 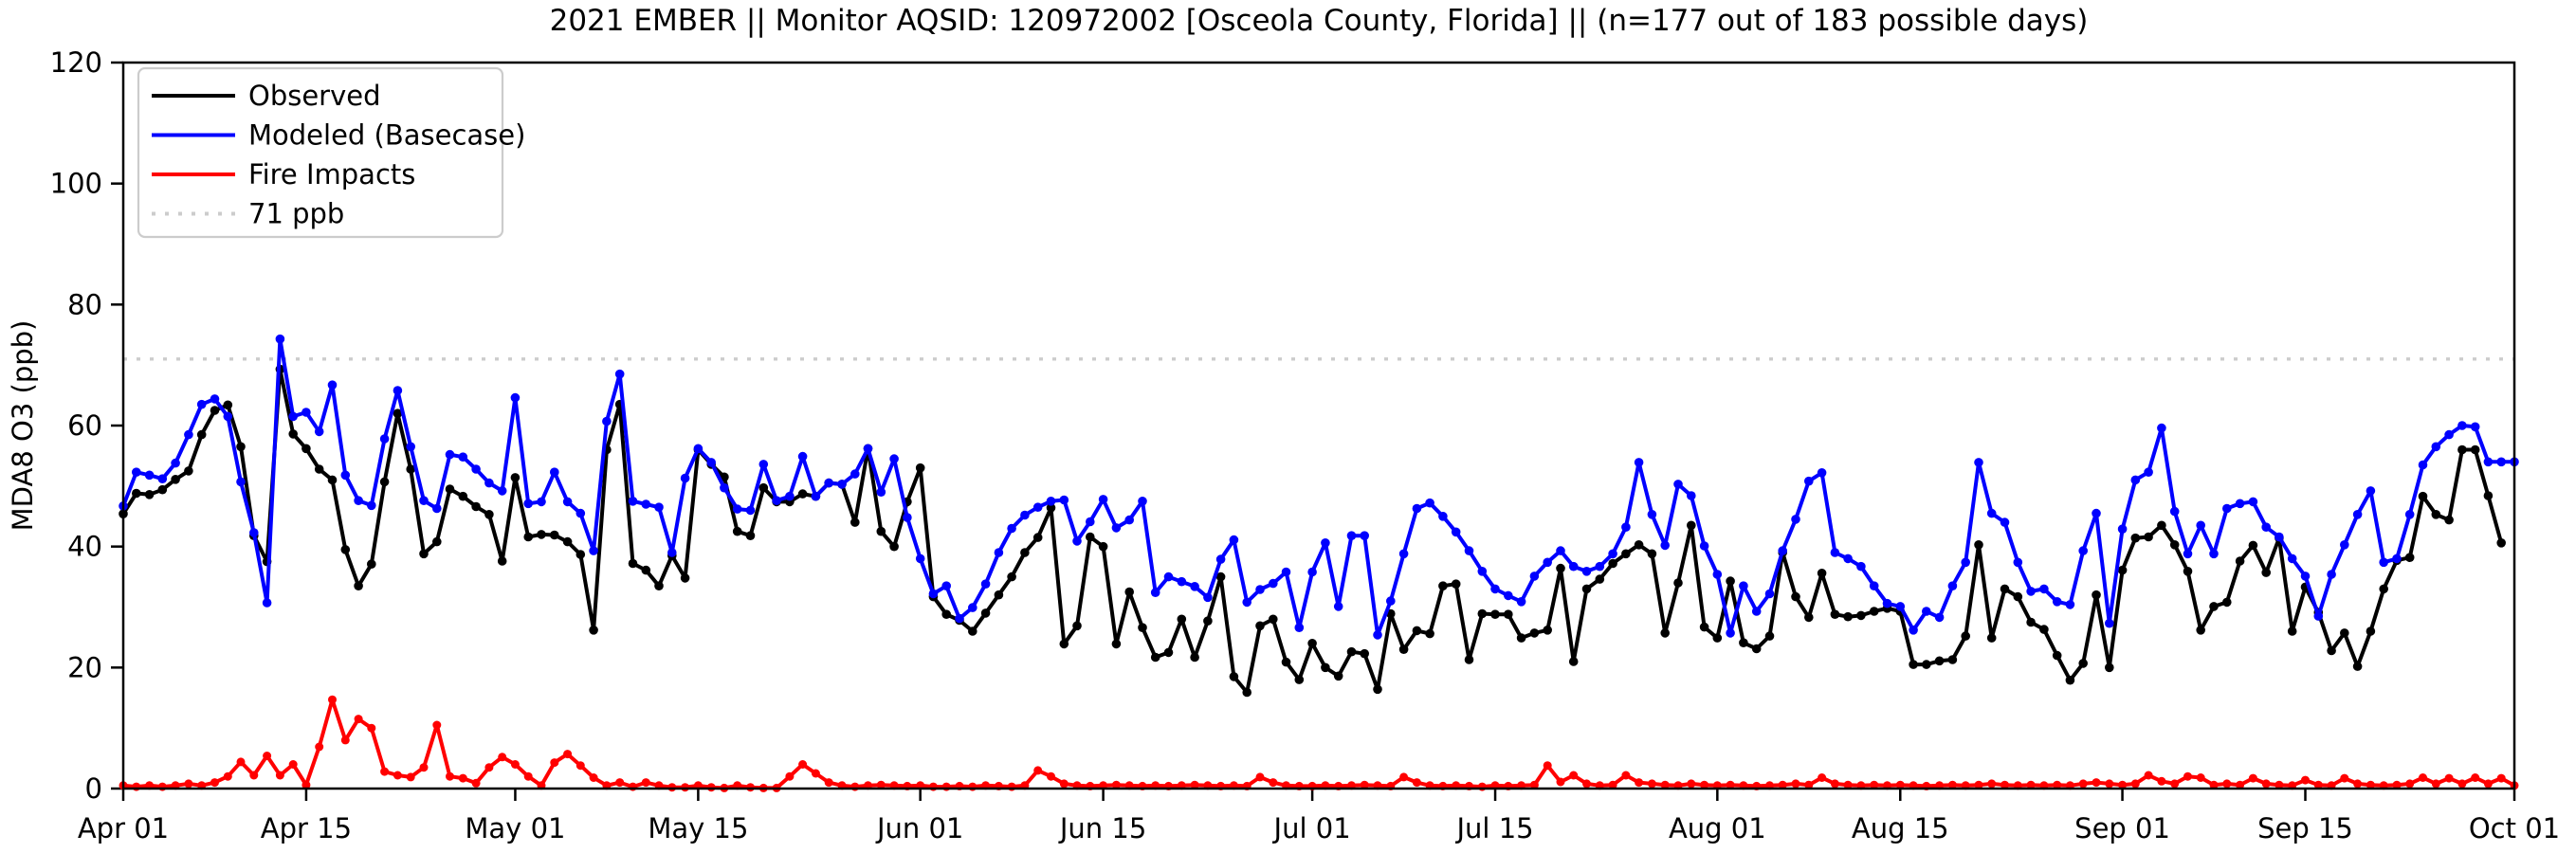 What do you see at coordinates (1318, 744) in the screenshot?
I see `fire-line` at bounding box center [1318, 744].